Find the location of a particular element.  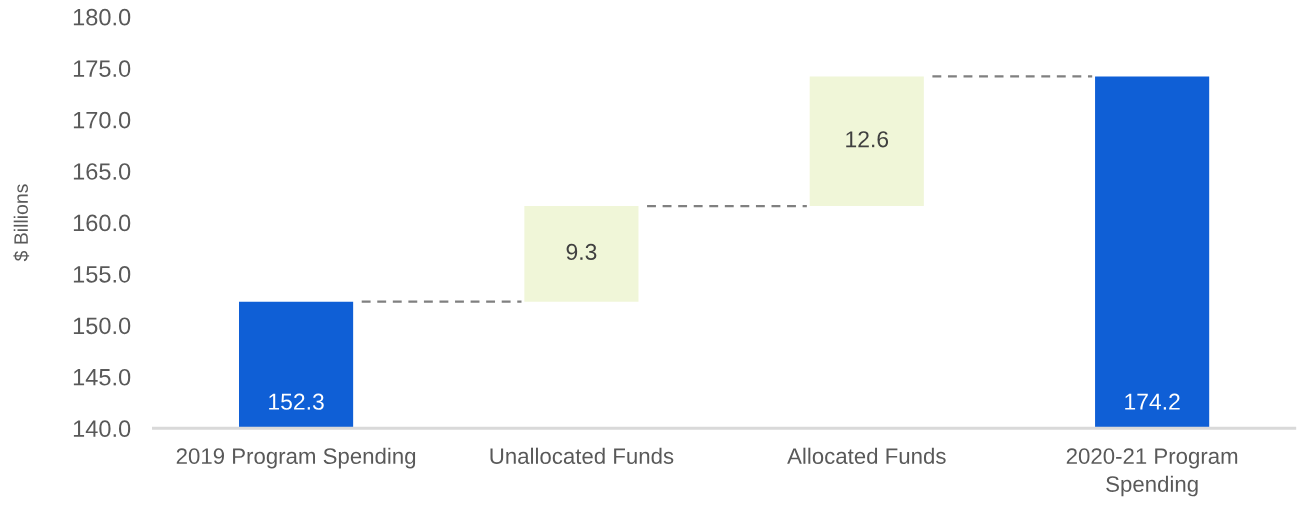

y-tick-label: 145.0 is located at coordinates (102, 377).